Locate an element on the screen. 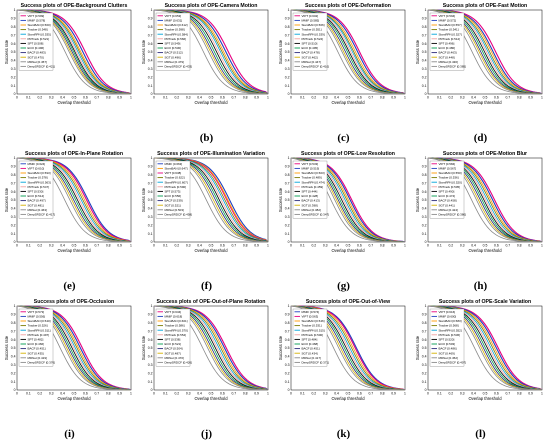 The image size is (550, 444). legend-entry: DeepSRDCF [0.410] is located at coordinates (316, 67).